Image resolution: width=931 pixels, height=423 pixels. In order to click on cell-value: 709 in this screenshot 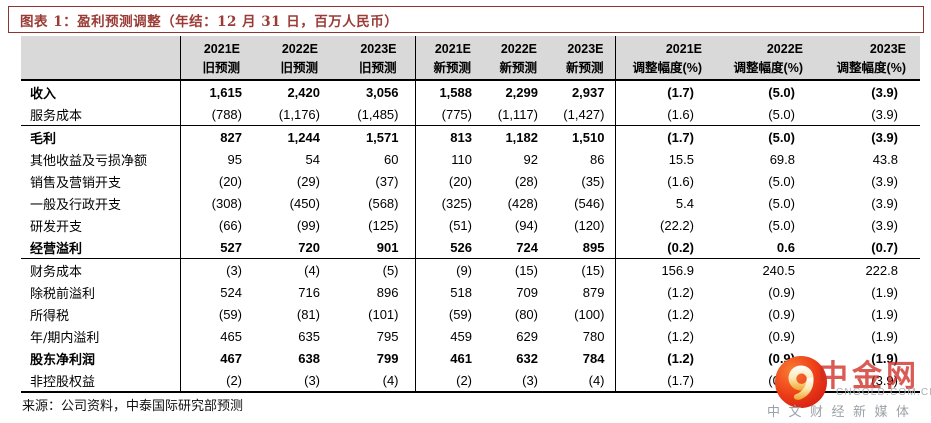, I will do `click(527, 292)`.